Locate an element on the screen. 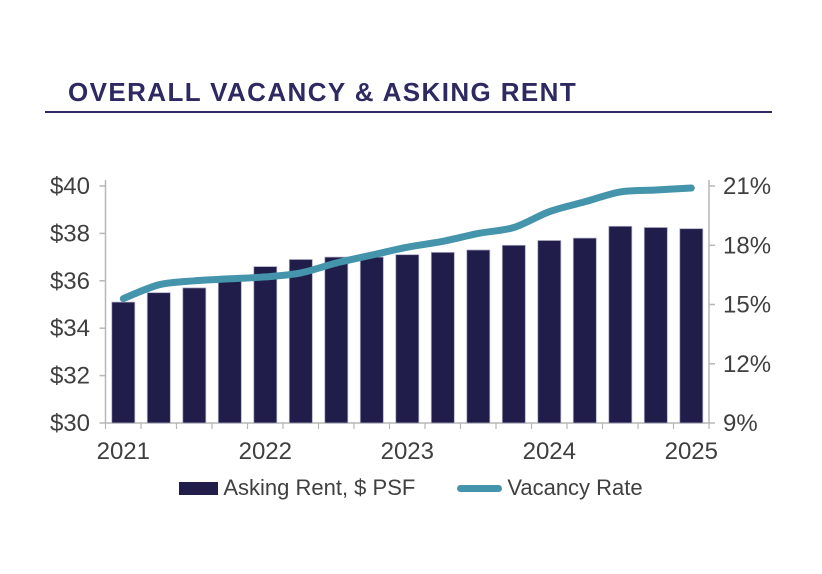 The height and width of the screenshot is (574, 822). bar-swatch-icon is located at coordinates (199, 488).